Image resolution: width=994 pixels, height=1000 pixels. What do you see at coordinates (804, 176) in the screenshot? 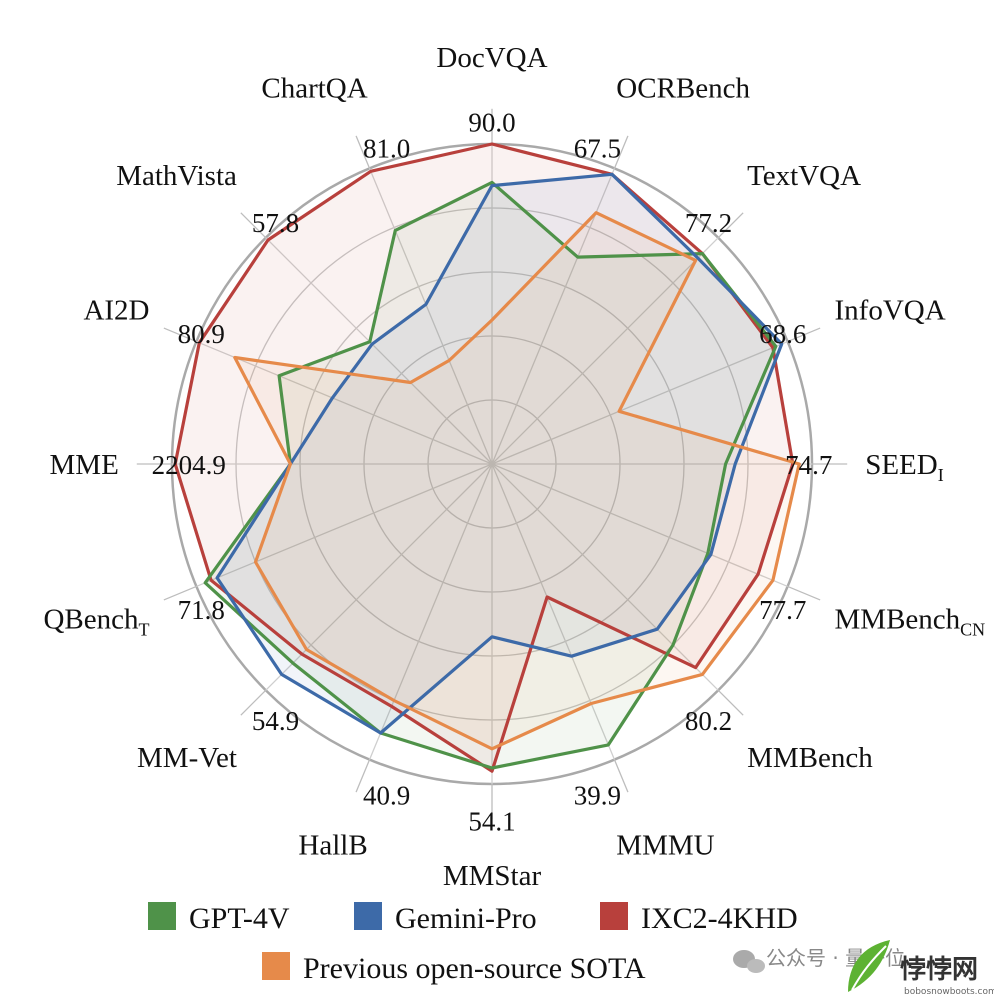
I see `axis-label-2: TextVQA` at bounding box center [804, 176].